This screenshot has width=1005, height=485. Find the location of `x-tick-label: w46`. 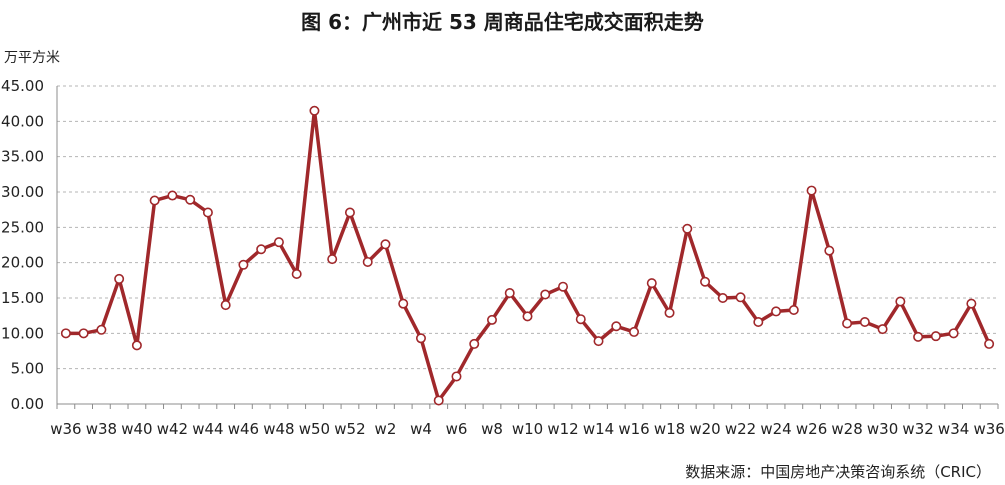

x-tick-label: w46 is located at coordinates (243, 429).